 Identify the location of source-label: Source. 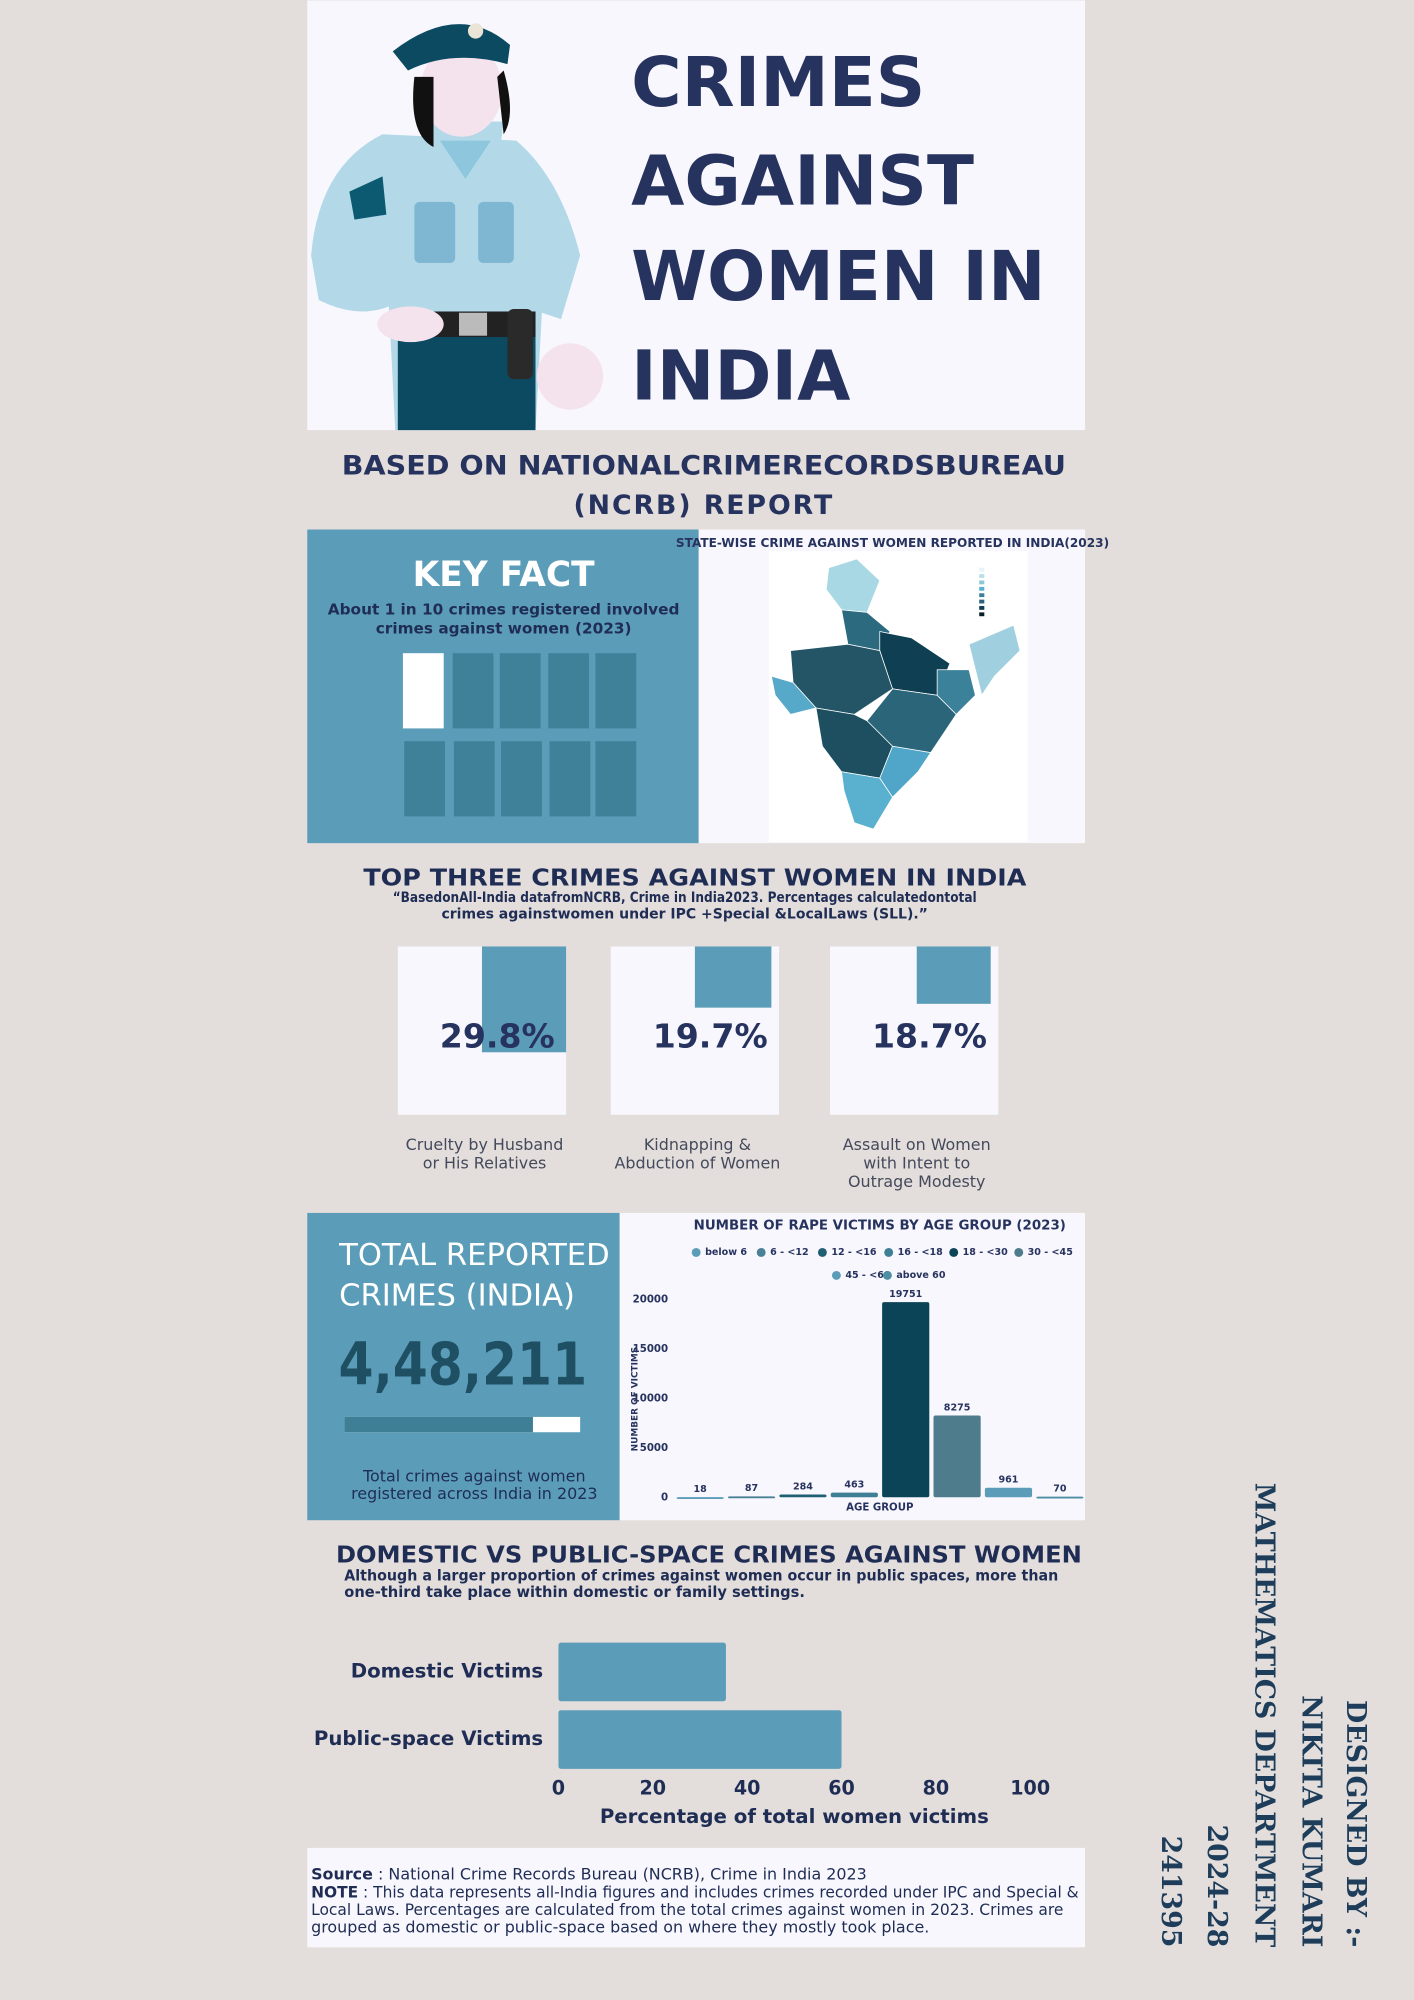
(342, 1873).